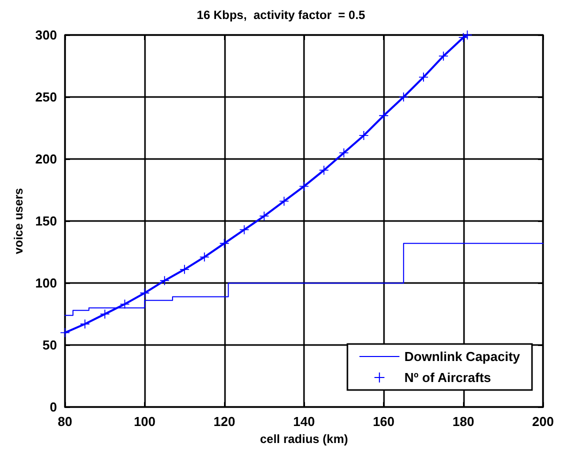 This screenshot has height=450, width=562. What do you see at coordinates (46, 283) in the screenshot?
I see `y-tick-label: 100` at bounding box center [46, 283].